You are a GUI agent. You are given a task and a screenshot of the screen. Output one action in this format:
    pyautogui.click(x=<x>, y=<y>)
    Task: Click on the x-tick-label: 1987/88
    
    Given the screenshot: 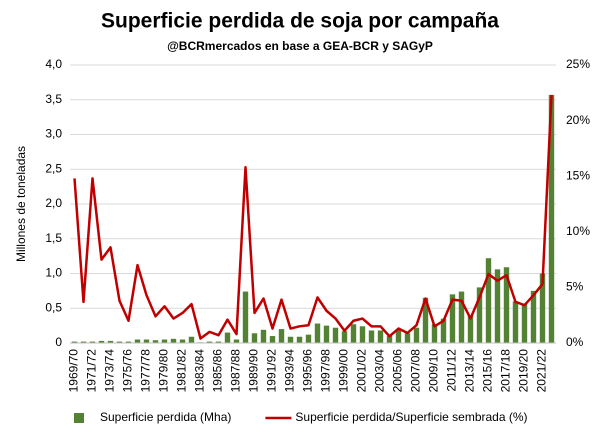 What is the action you would take?
    pyautogui.click(x=236, y=371)
    